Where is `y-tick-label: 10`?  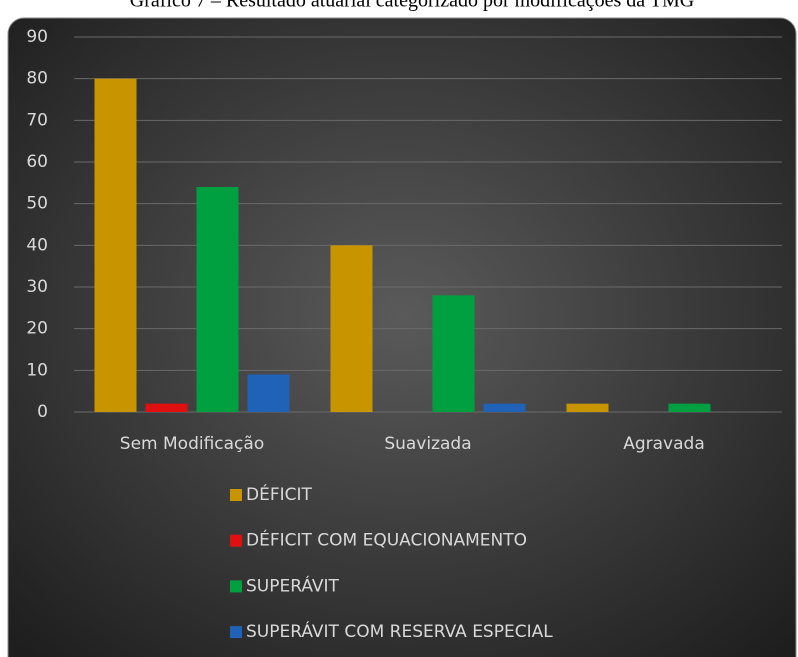 y-tick-label: 10 is located at coordinates (37, 370).